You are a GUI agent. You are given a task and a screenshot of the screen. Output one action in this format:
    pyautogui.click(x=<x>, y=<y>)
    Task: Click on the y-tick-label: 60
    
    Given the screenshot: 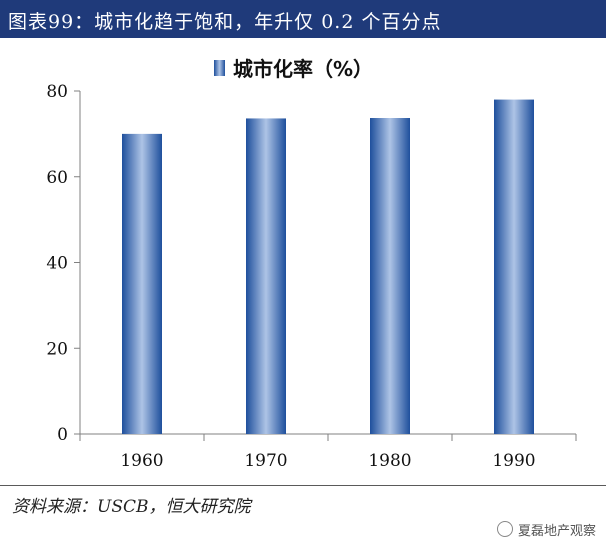 What is the action you would take?
    pyautogui.click(x=57, y=178)
    